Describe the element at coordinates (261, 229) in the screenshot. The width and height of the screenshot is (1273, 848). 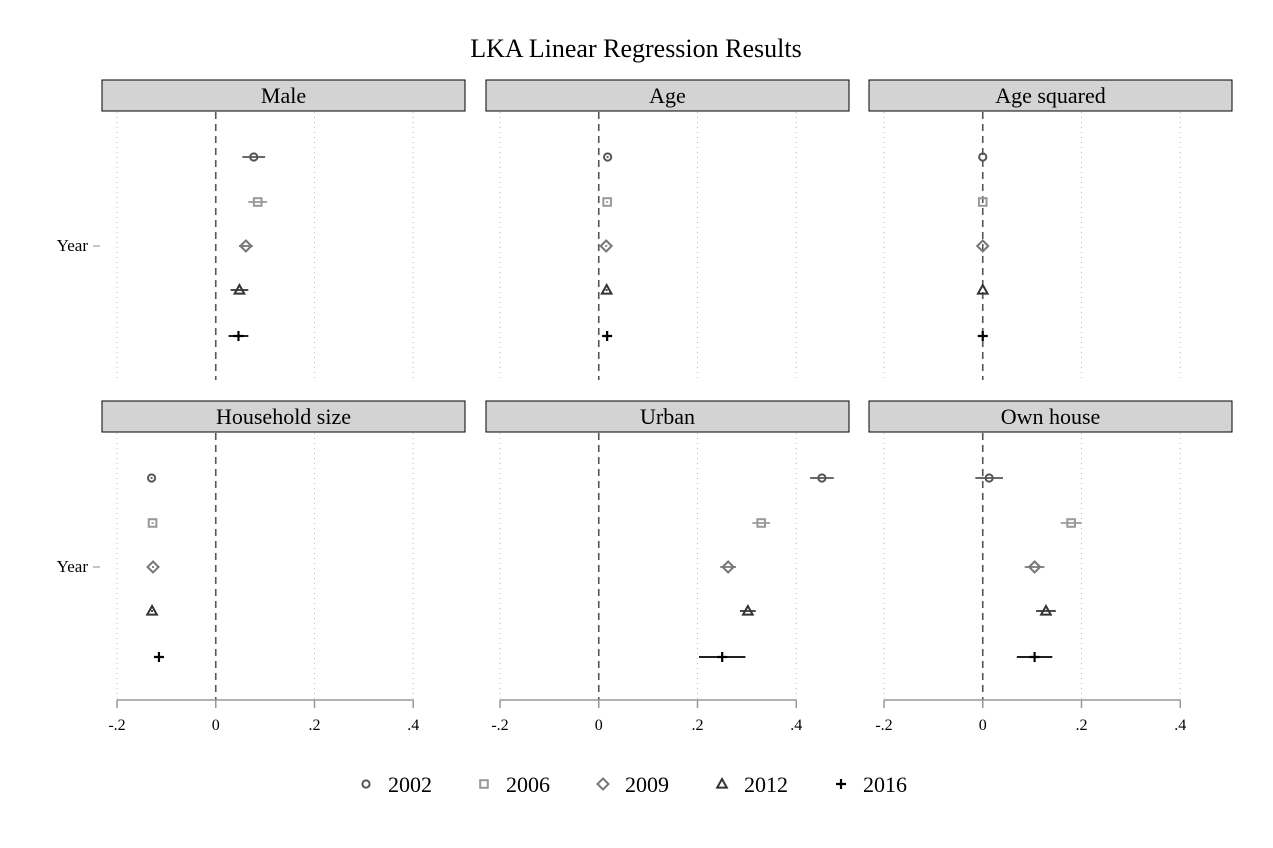
I see `panel-male: Male Year` at that location.